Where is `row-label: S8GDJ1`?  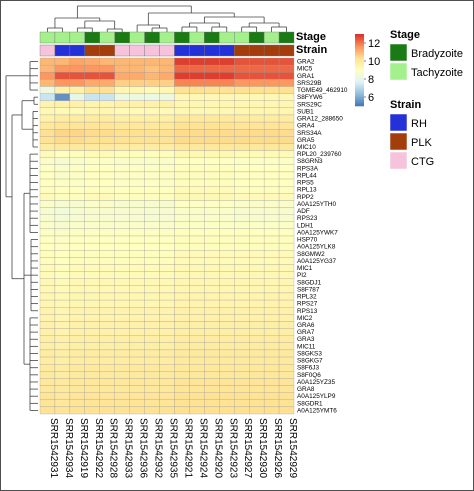 row-label: S8GDJ1 is located at coordinates (309, 282).